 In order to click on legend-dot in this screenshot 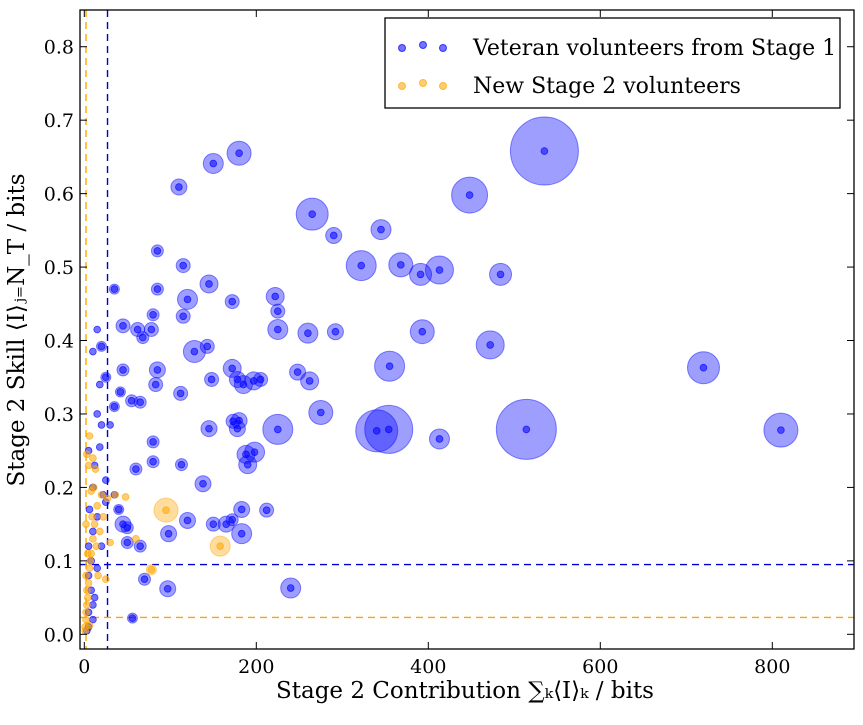, I will do `click(402, 48)`.